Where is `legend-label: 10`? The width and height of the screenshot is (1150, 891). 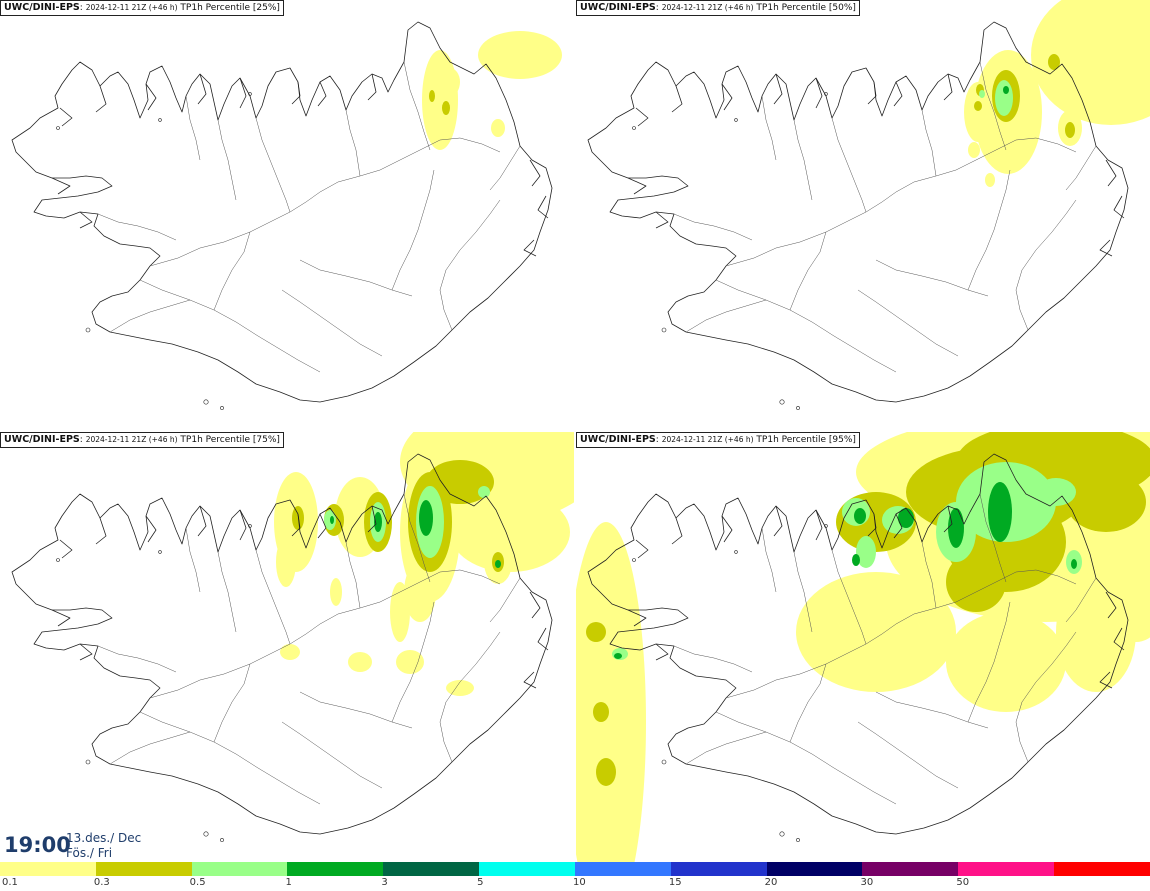
legend-label: 10 is located at coordinates (579, 882).